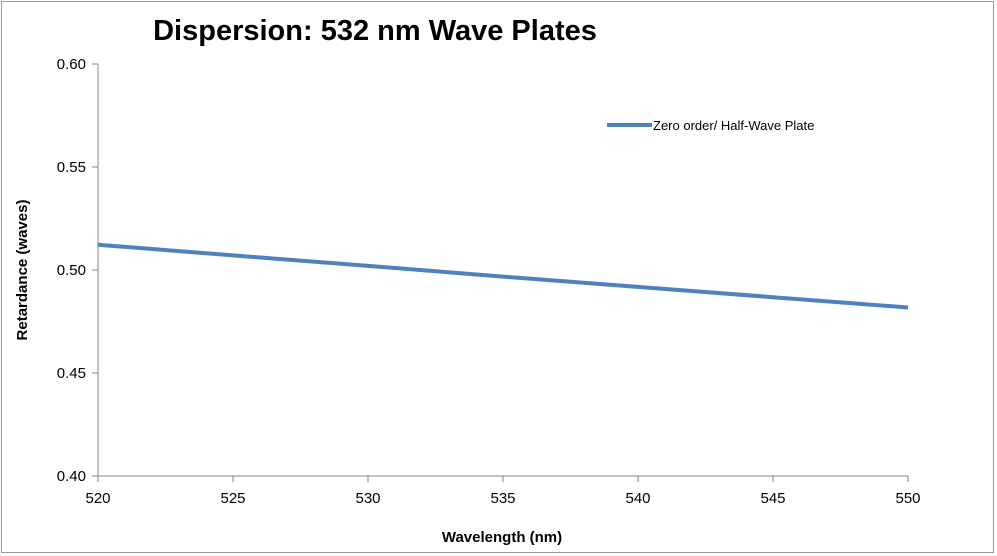 This screenshot has width=997, height=556. I want to click on x-tick-label: 535, so click(502, 498).